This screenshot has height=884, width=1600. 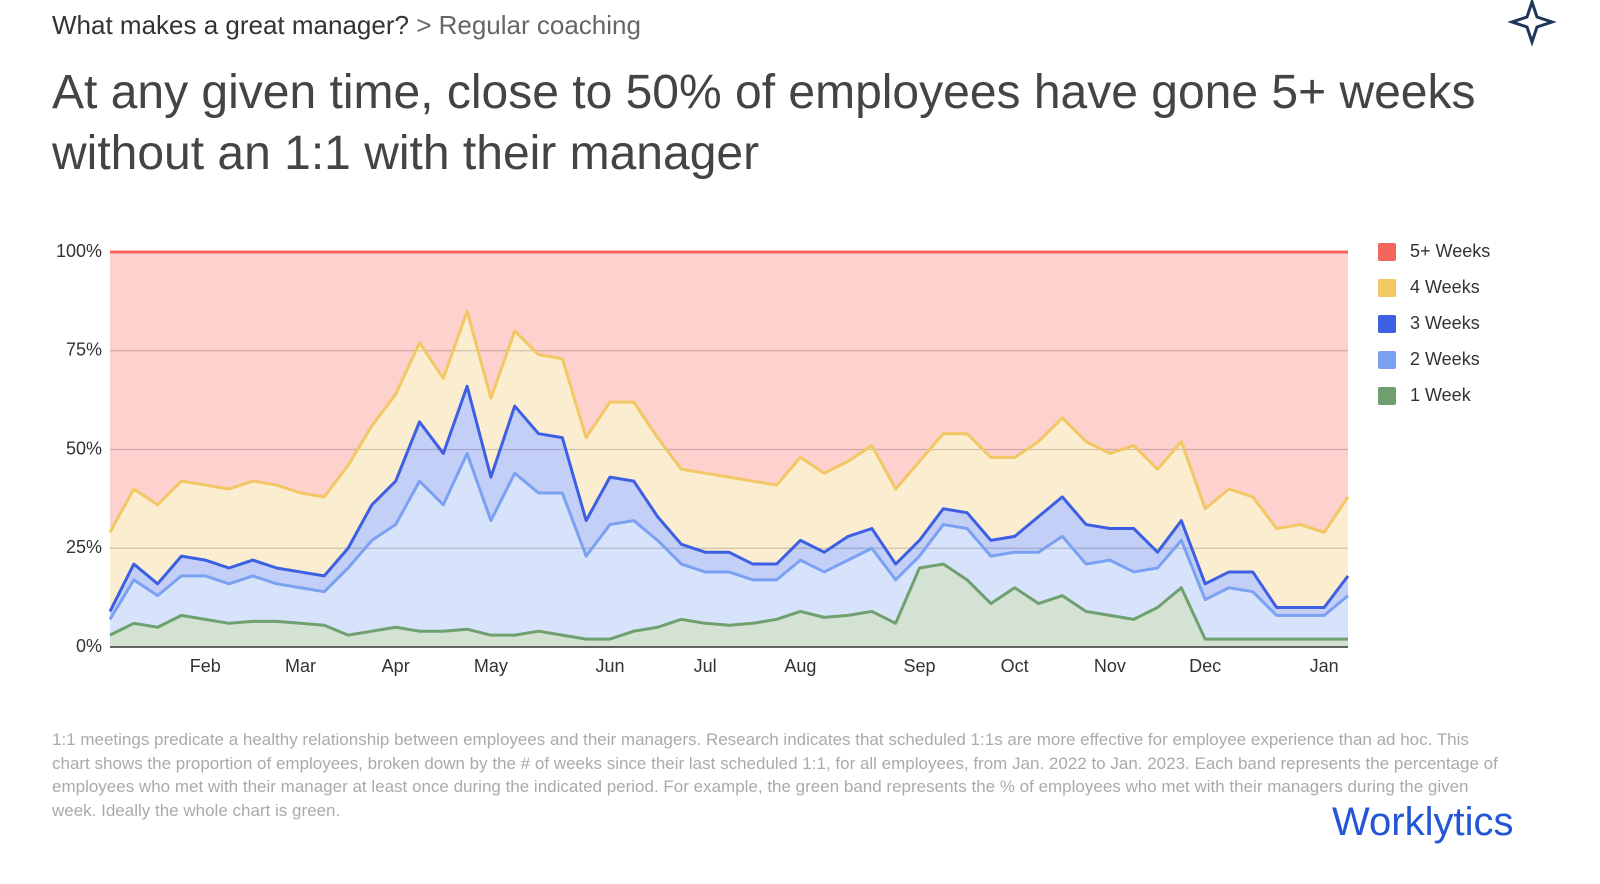 What do you see at coordinates (84, 448) in the screenshot?
I see `y-tick-label: 50%` at bounding box center [84, 448].